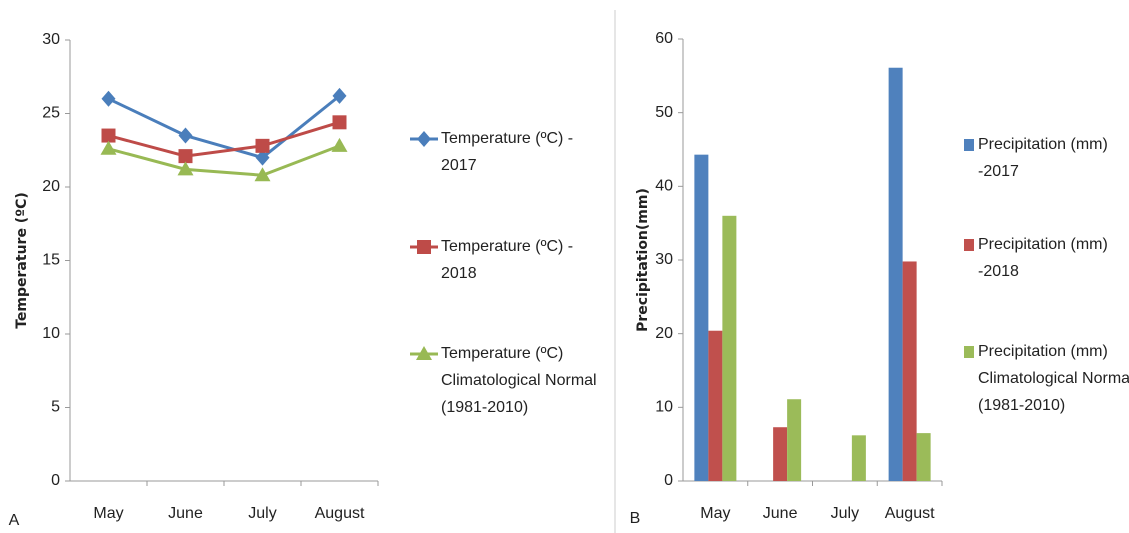  I want to click on y-tick-label: 15, so click(51, 260).